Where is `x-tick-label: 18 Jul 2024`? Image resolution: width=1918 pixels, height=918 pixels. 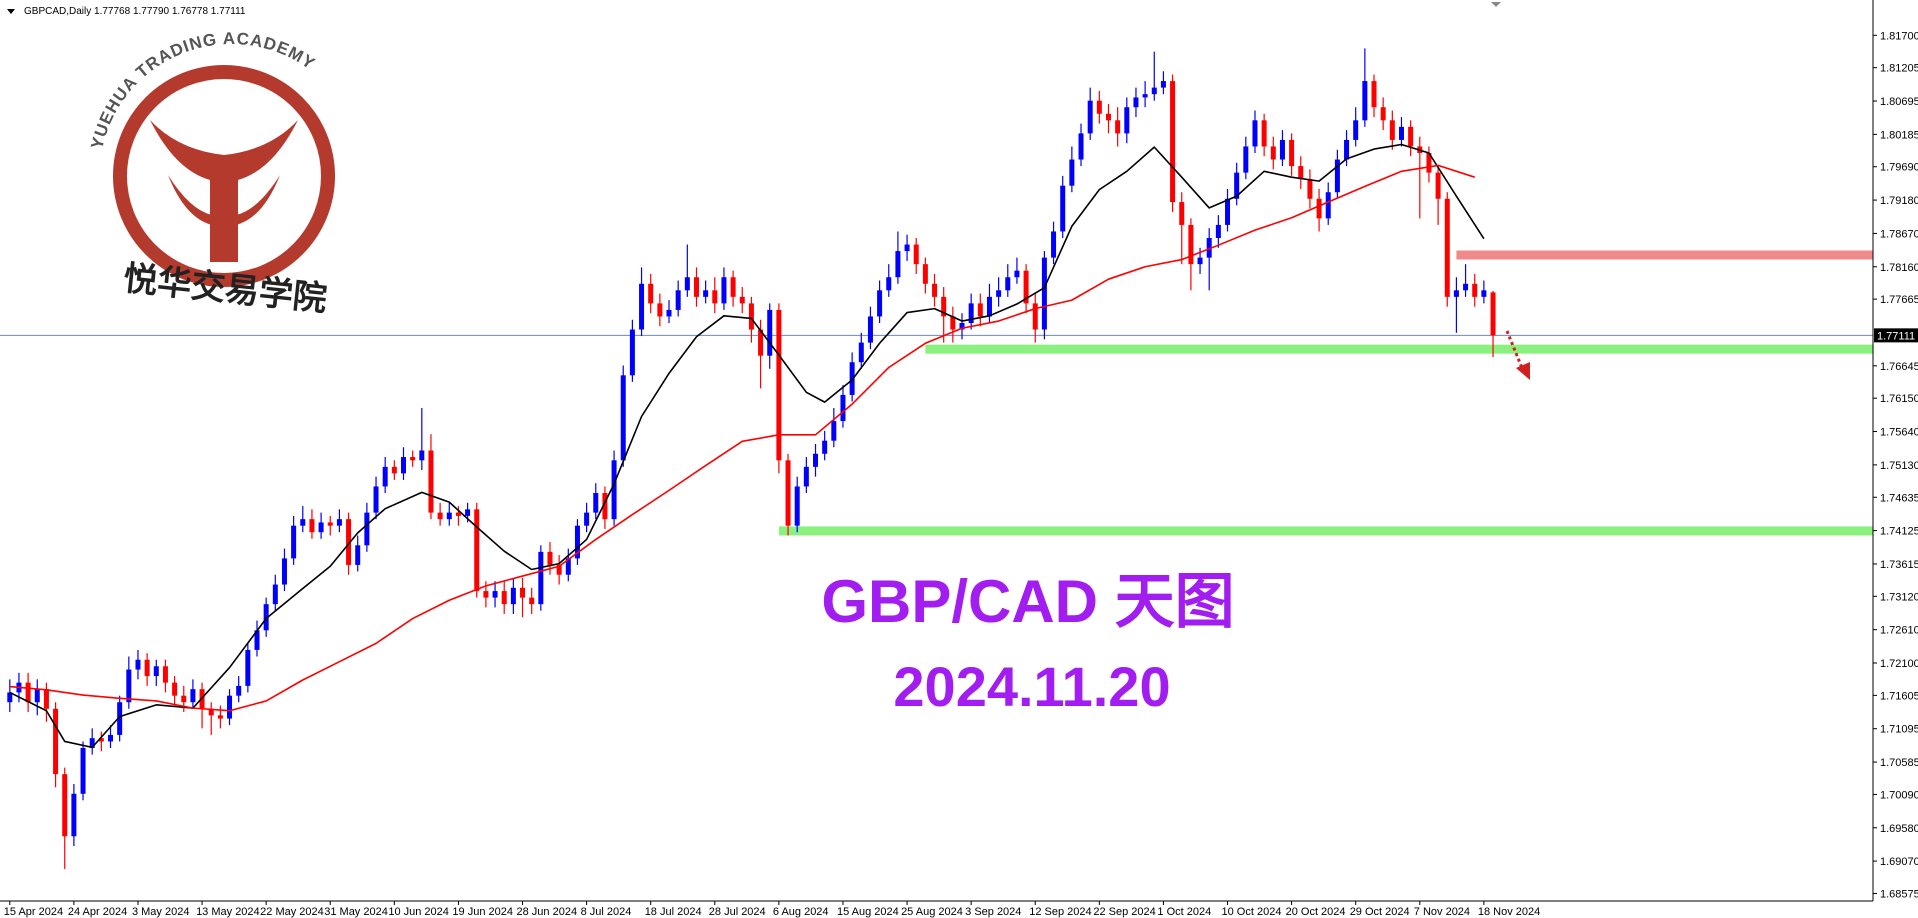 x-tick-label: 18 Jul 2024 is located at coordinates (673, 912).